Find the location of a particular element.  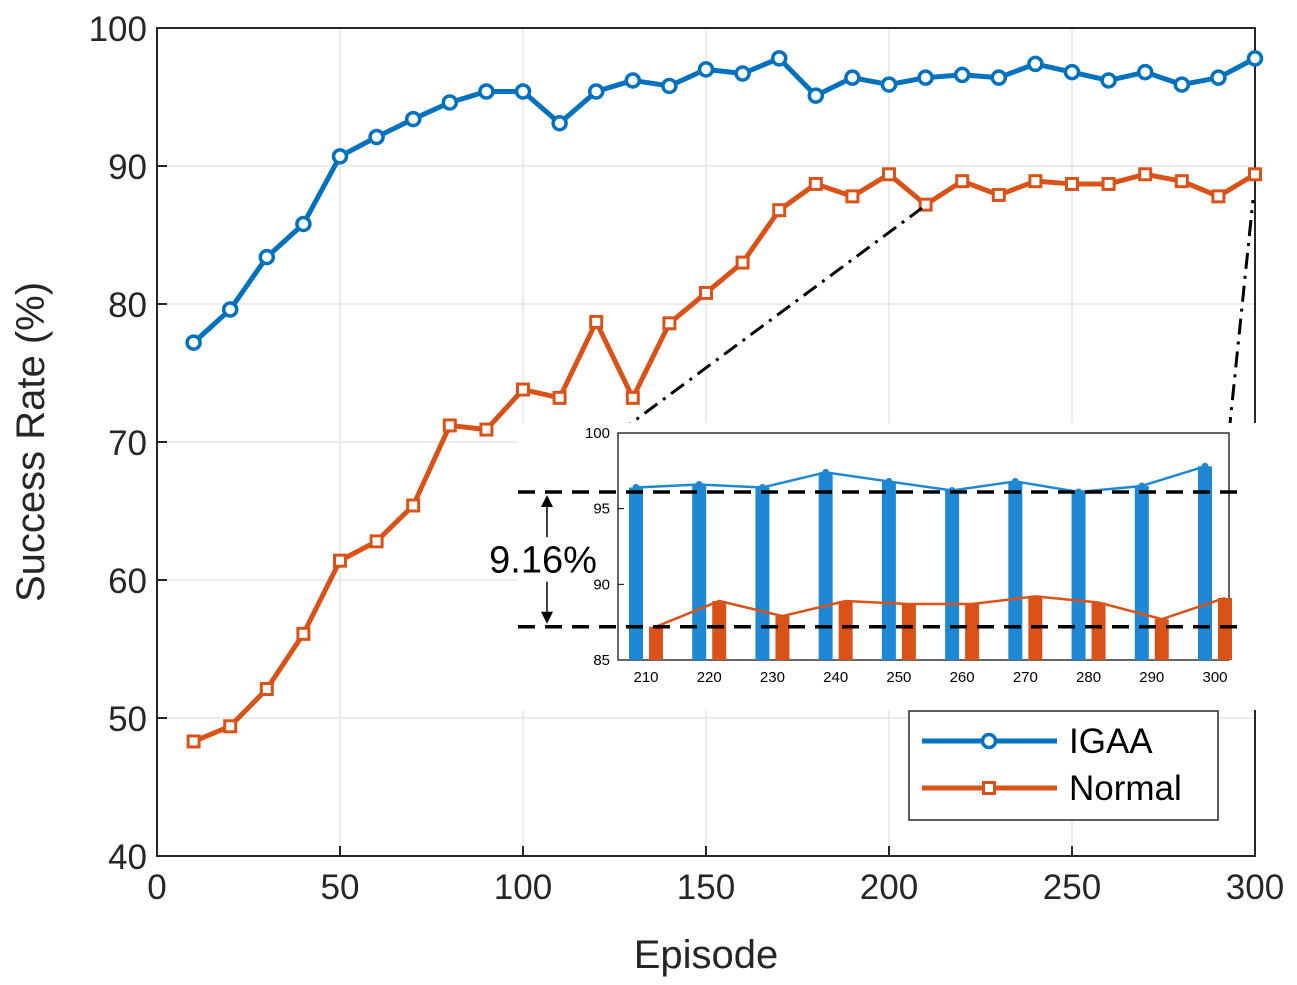

legend-igaa-label: IGAA is located at coordinates (1111, 741).